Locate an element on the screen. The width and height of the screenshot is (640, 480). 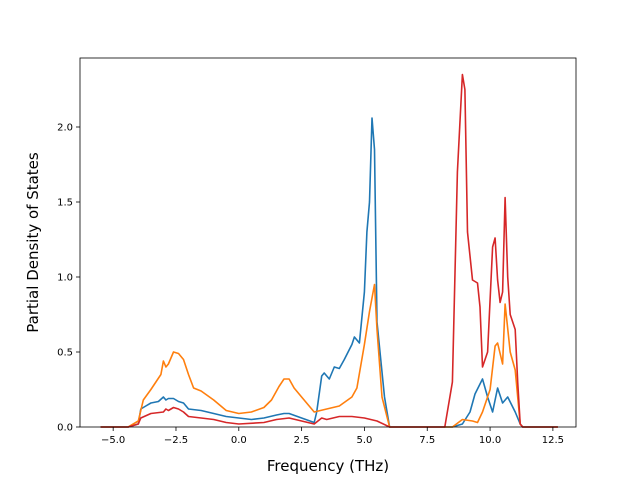
y-axis: 0.0 0.5 1.0 1.5 2.0 is located at coordinates (68, 278).